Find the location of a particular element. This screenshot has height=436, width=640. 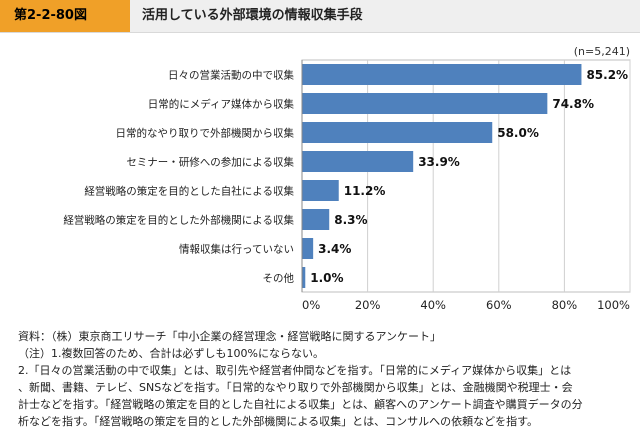

sample-size-note: (n=5,241) is located at coordinates (602, 51).